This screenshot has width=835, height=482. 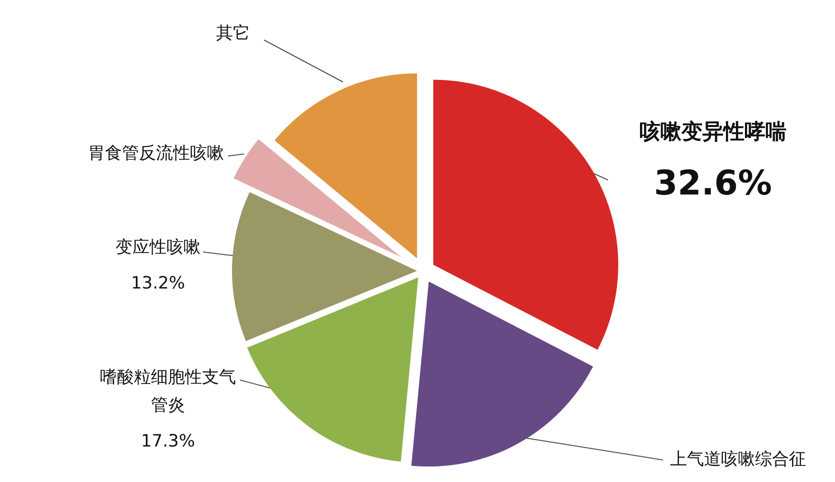 What do you see at coordinates (158, 284) in the screenshot?
I see `data-label: 13.2%` at bounding box center [158, 284].